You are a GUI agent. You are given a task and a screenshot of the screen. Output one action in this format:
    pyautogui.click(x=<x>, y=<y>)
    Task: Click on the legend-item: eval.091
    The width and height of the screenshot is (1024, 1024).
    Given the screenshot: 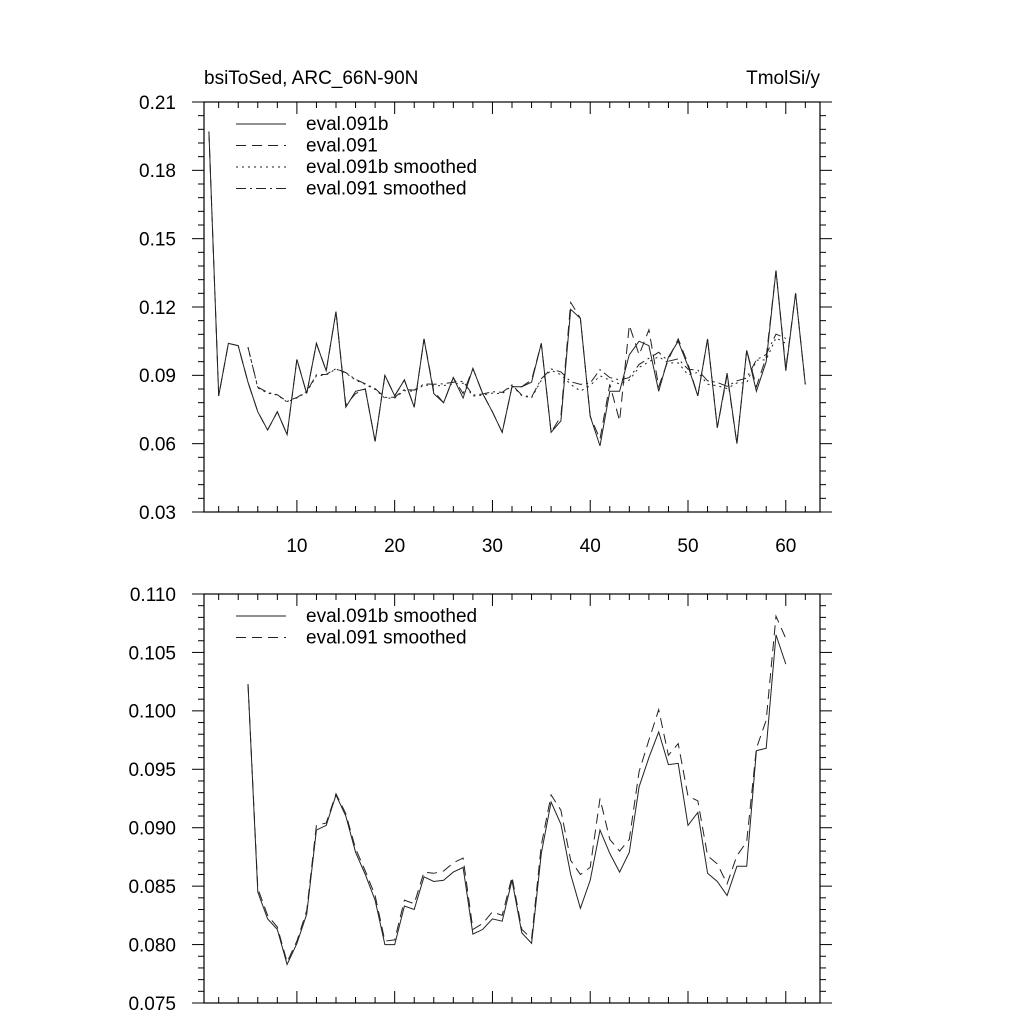 What is the action you would take?
    pyautogui.click(x=307, y=146)
    